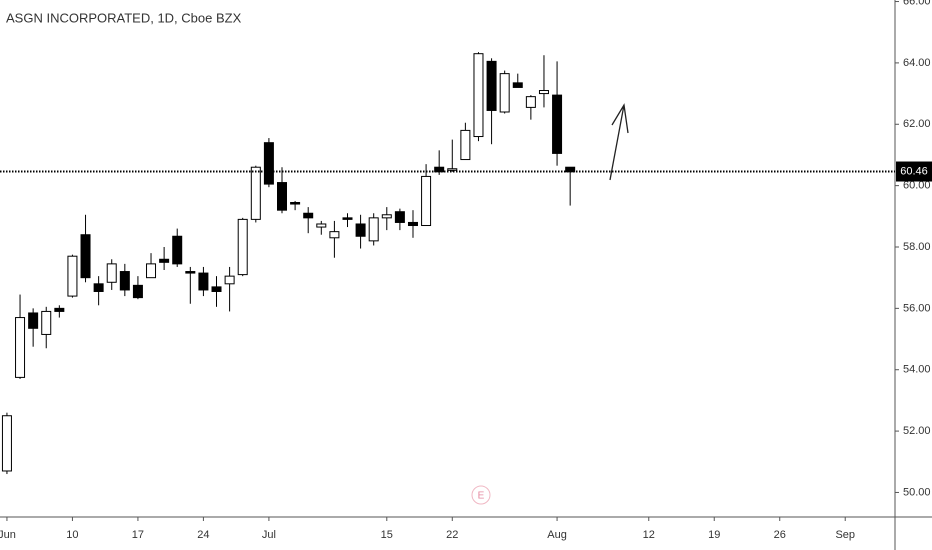 This screenshot has width=932, height=550. I want to click on event-marker-circle, so click(481, 495).